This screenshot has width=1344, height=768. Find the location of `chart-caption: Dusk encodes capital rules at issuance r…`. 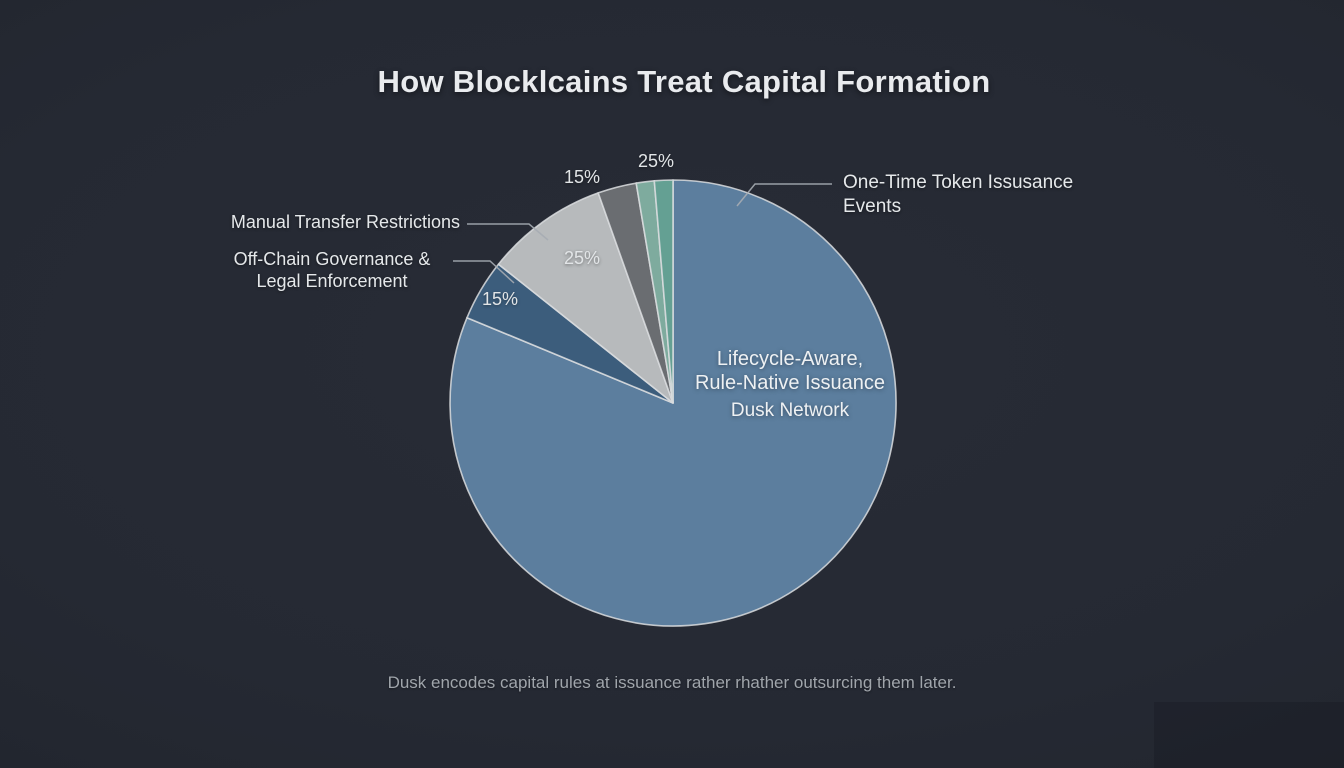

chart-caption: Dusk encodes capital rules at issuance r… is located at coordinates (672, 682).